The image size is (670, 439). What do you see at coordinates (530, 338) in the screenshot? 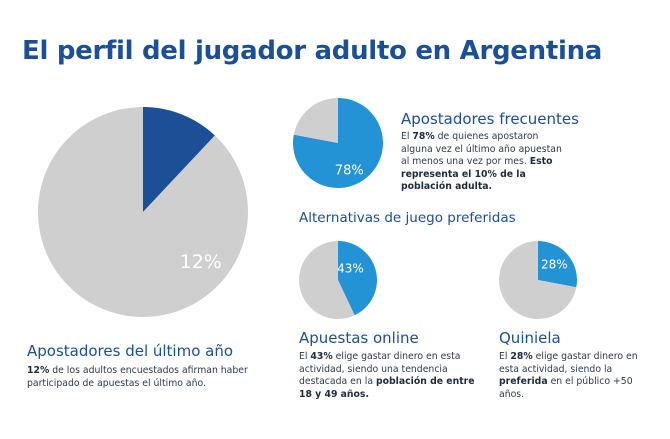
I see `quiniela-heading: Quiniela` at bounding box center [530, 338].